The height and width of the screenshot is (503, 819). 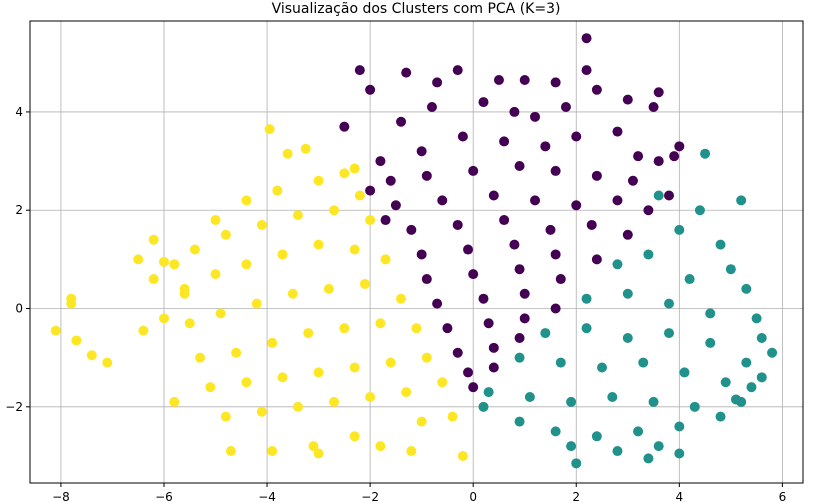 I want to click on x-tick-label: 2, so click(x=576, y=496).